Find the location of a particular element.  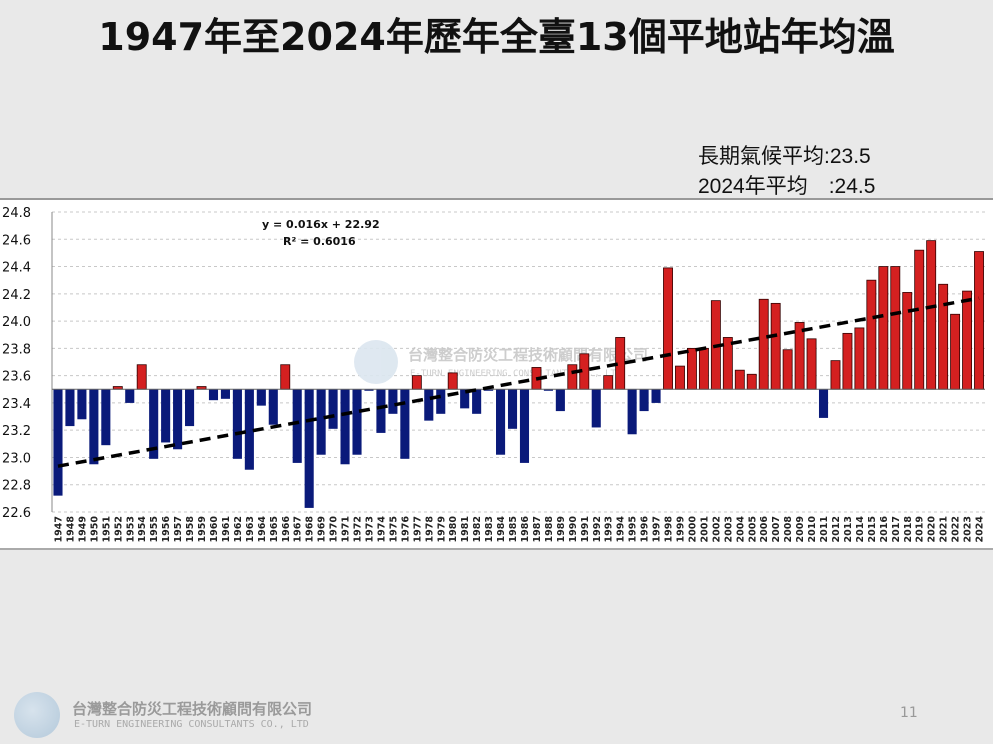

bar-1980 is located at coordinates (452, 381).